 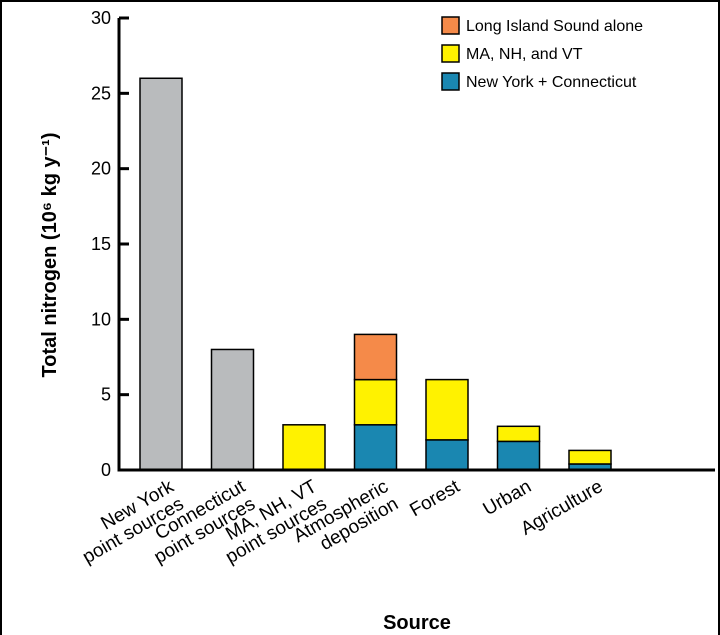 What do you see at coordinates (507, 498) in the screenshot?
I see `x-tick-label: Urban` at bounding box center [507, 498].